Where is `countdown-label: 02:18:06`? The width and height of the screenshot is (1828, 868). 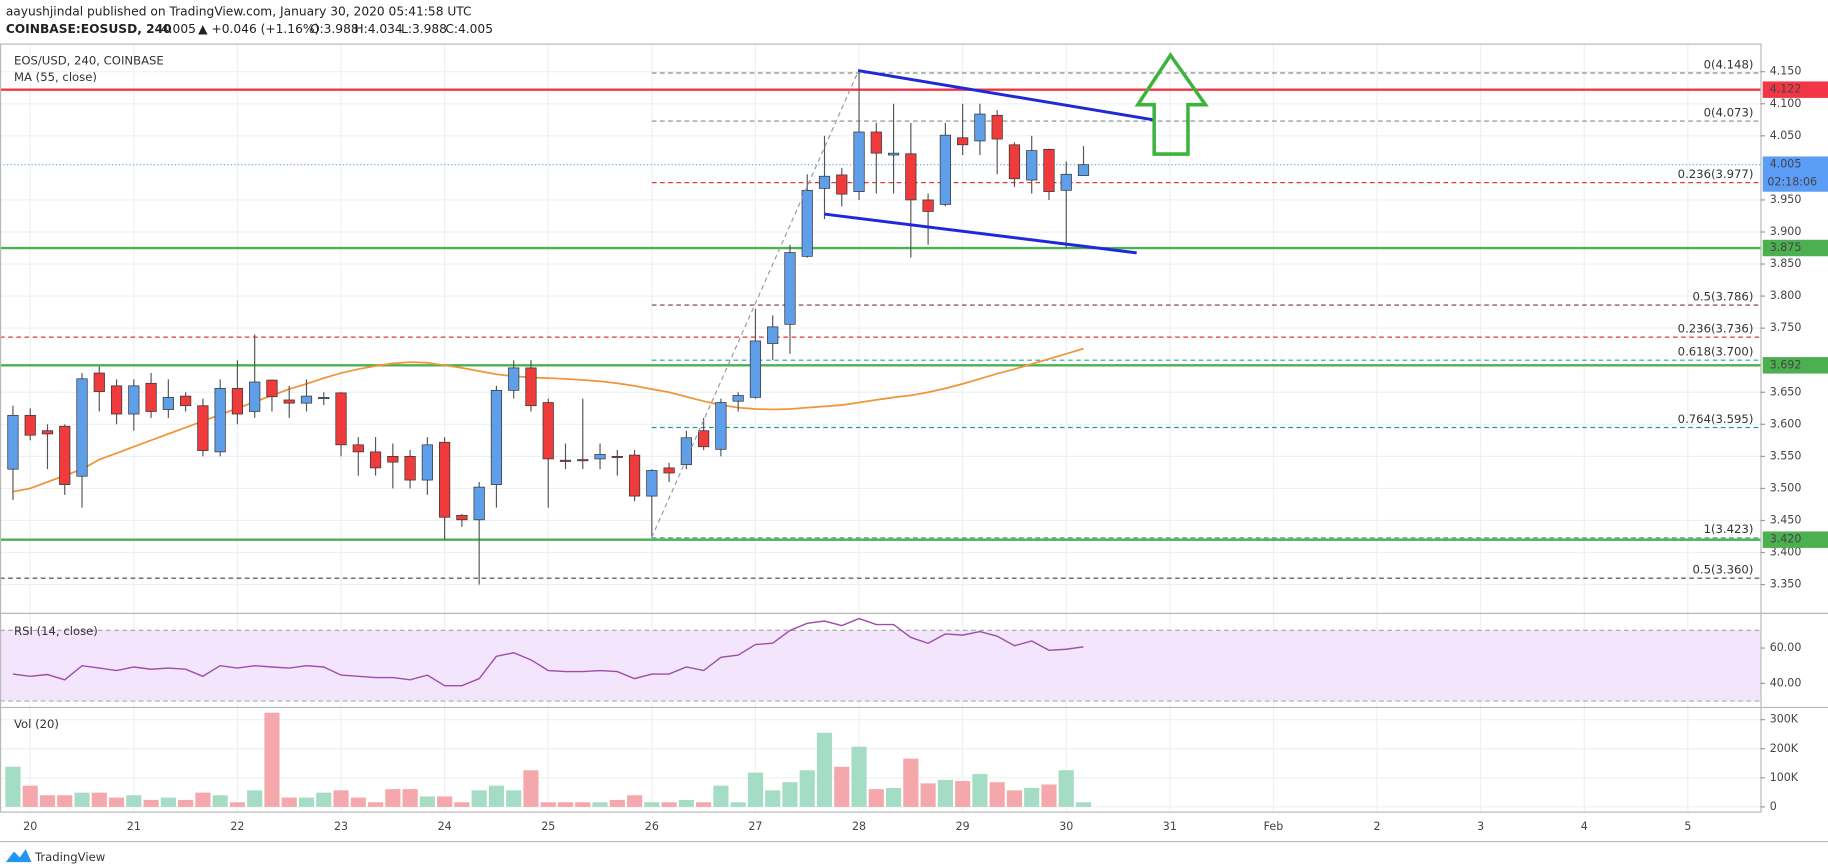
countdown-label: 02:18:06 is located at coordinates (1792, 181).